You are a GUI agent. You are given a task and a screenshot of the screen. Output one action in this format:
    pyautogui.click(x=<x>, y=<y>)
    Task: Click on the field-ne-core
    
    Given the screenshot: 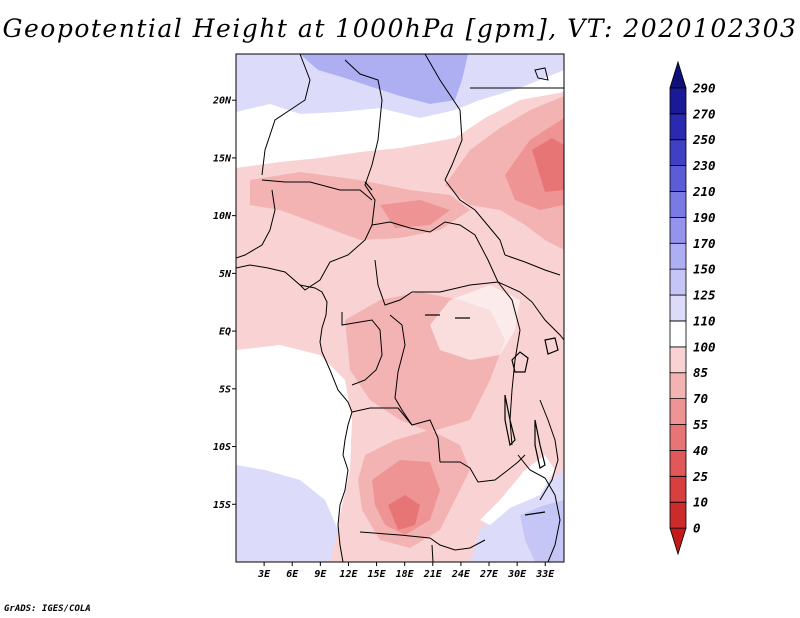 What is the action you would take?
    pyautogui.click(x=548, y=165)
    